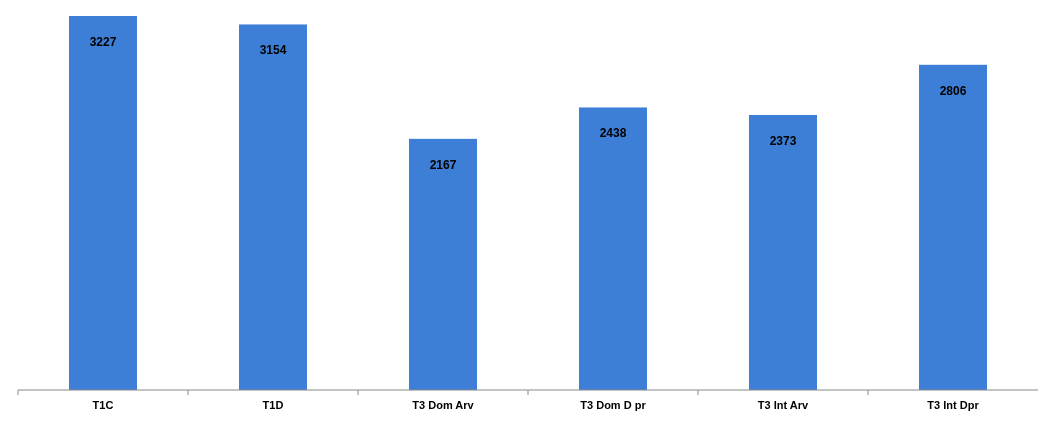 The width and height of the screenshot is (1046, 423). I want to click on x-tick-label: T1C, so click(103, 405).